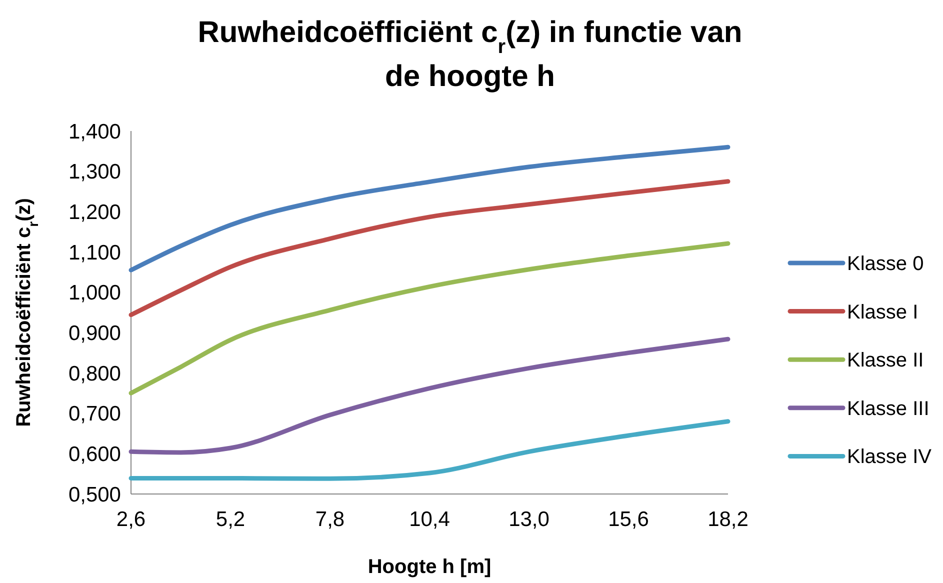  I want to click on y-tick-label: 1,000, so click(94, 293).